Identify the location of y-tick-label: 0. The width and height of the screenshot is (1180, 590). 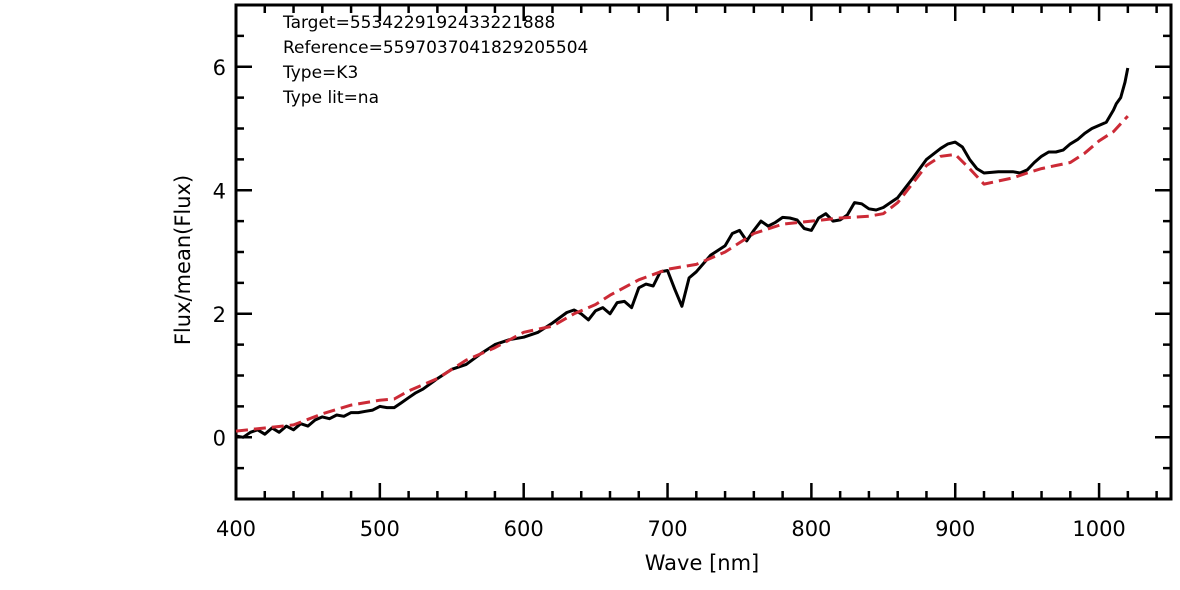
(219, 438).